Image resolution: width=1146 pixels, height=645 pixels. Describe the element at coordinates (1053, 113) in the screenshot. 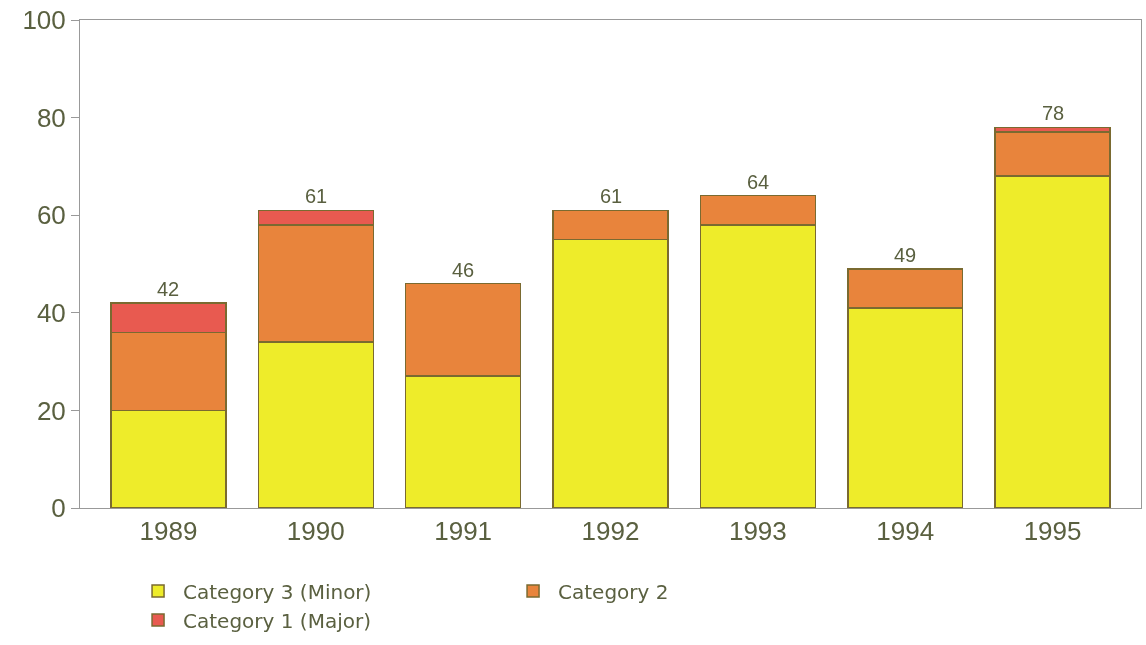

I see `total-label: 78` at that location.